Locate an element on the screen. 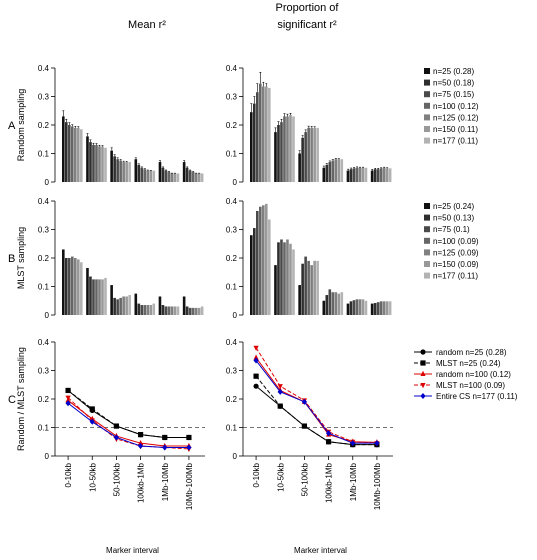 The height and width of the screenshot is (560, 537). x-tick-label: 10Mb-100Mb is located at coordinates (189, 486).